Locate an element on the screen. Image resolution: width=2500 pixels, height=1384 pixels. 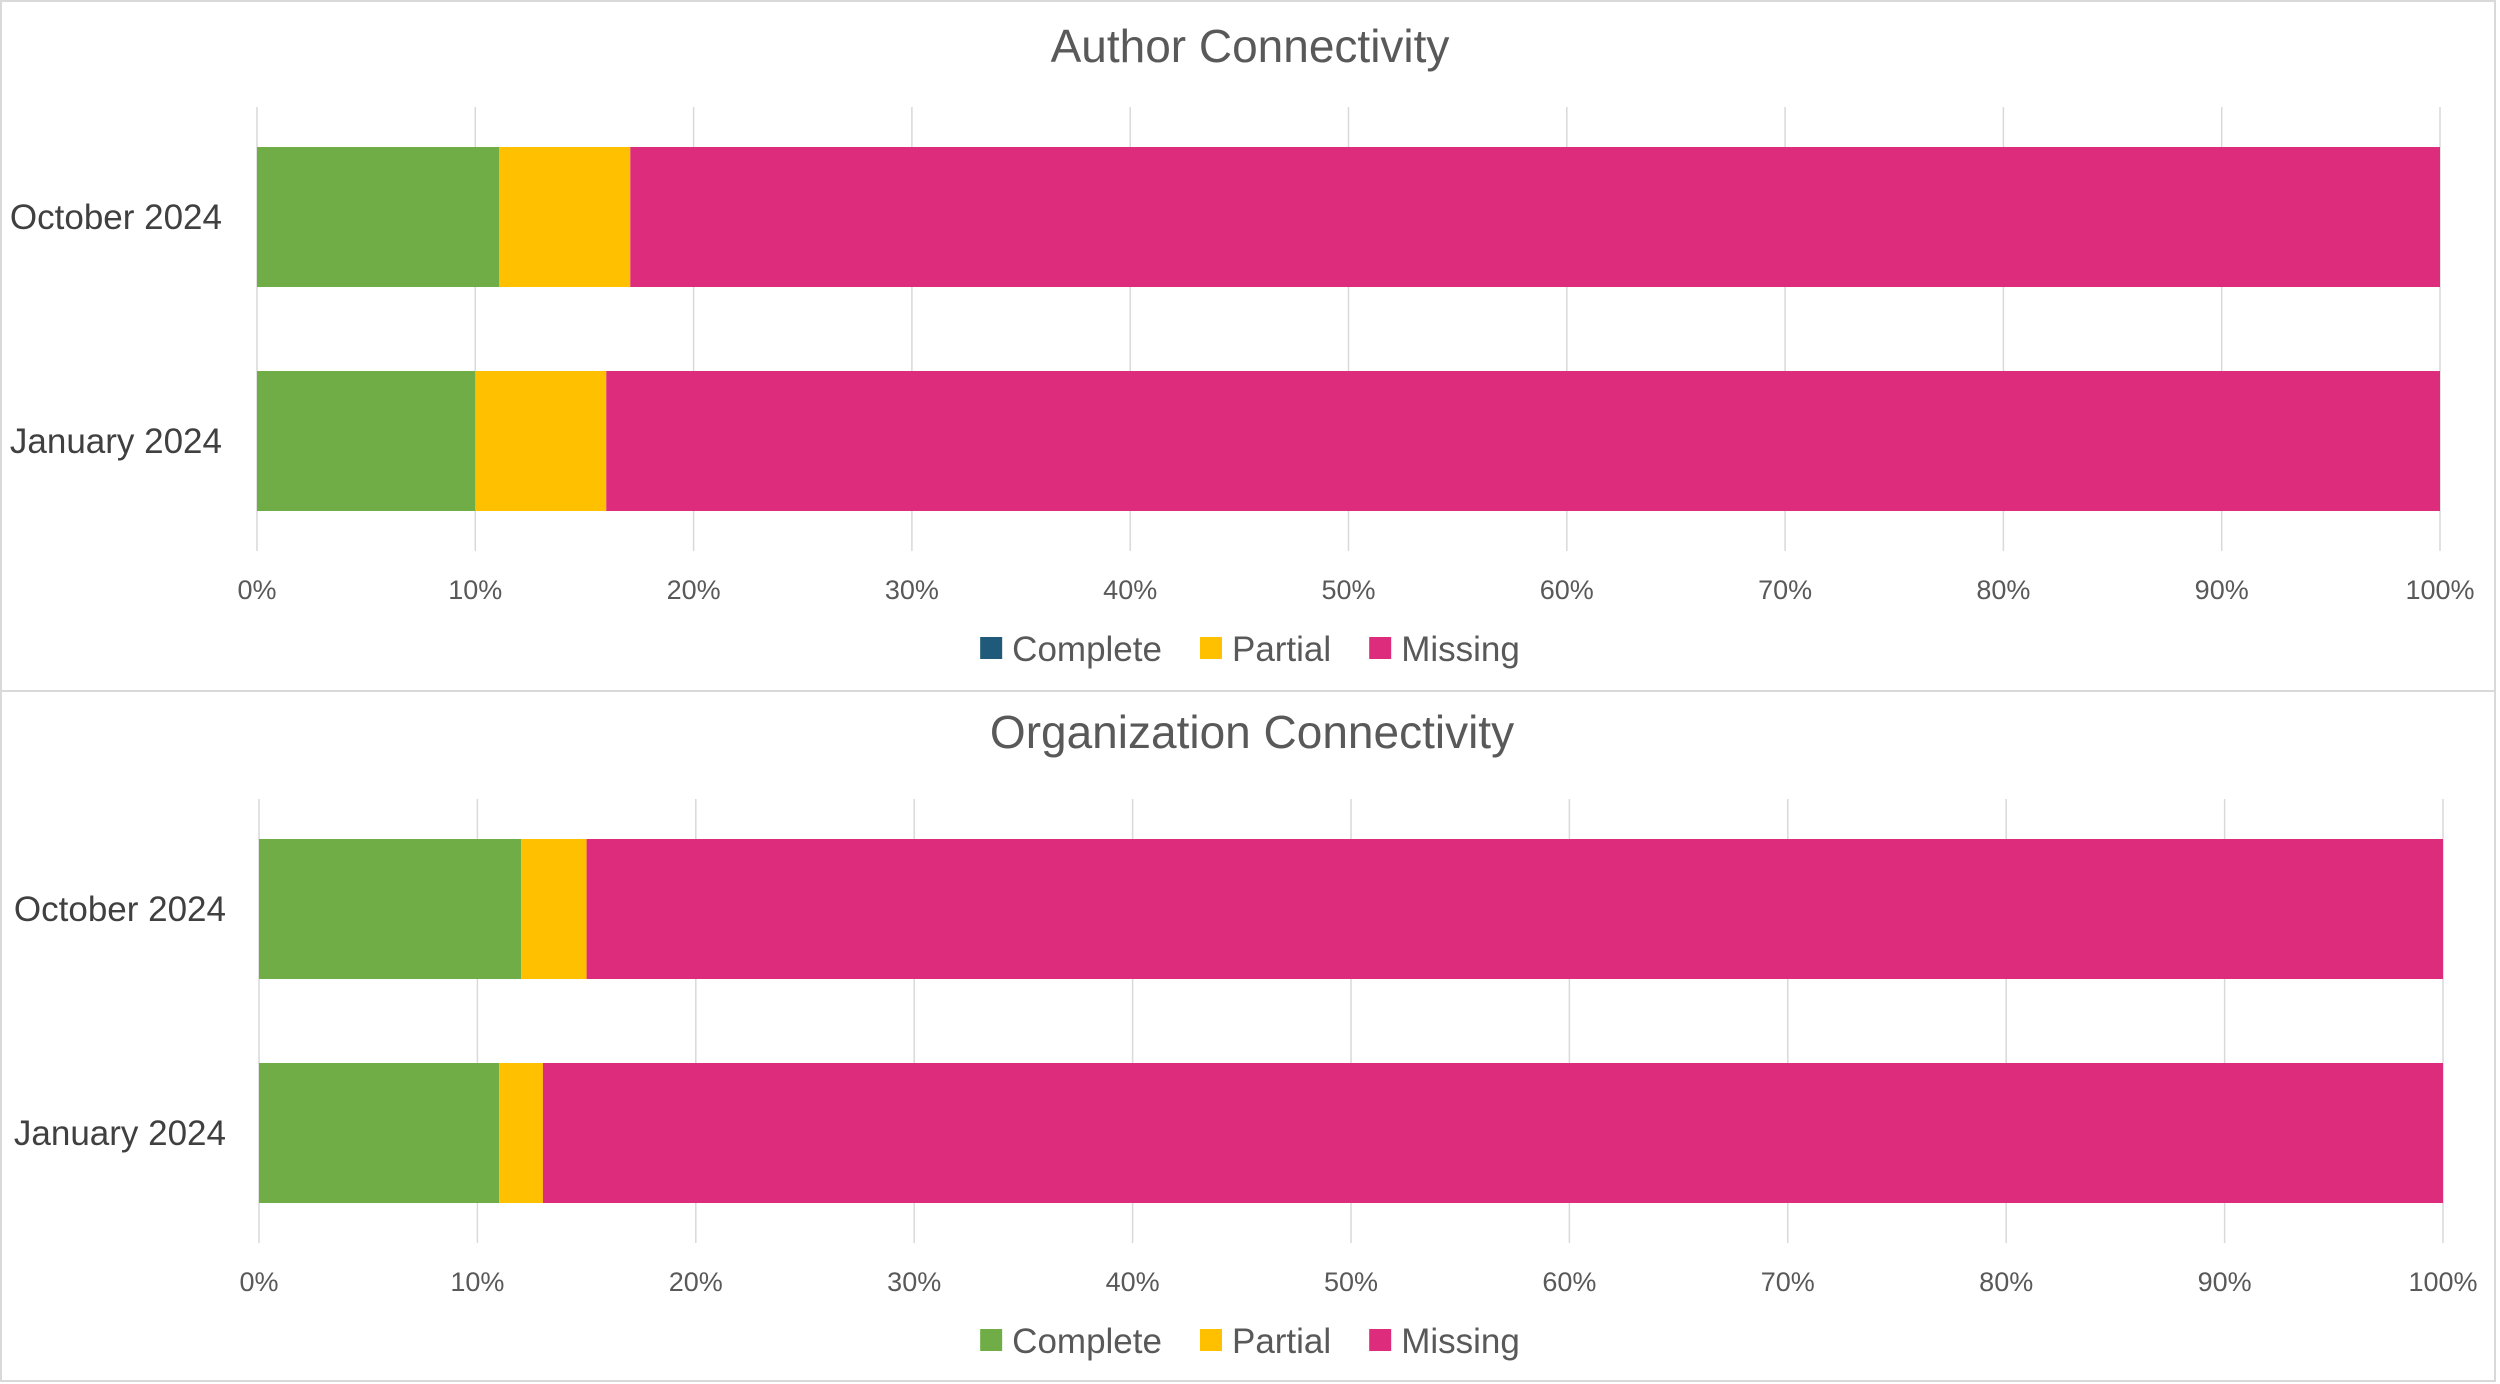
chart-title: Author Connectivity is located at coordinates (1250, 46).